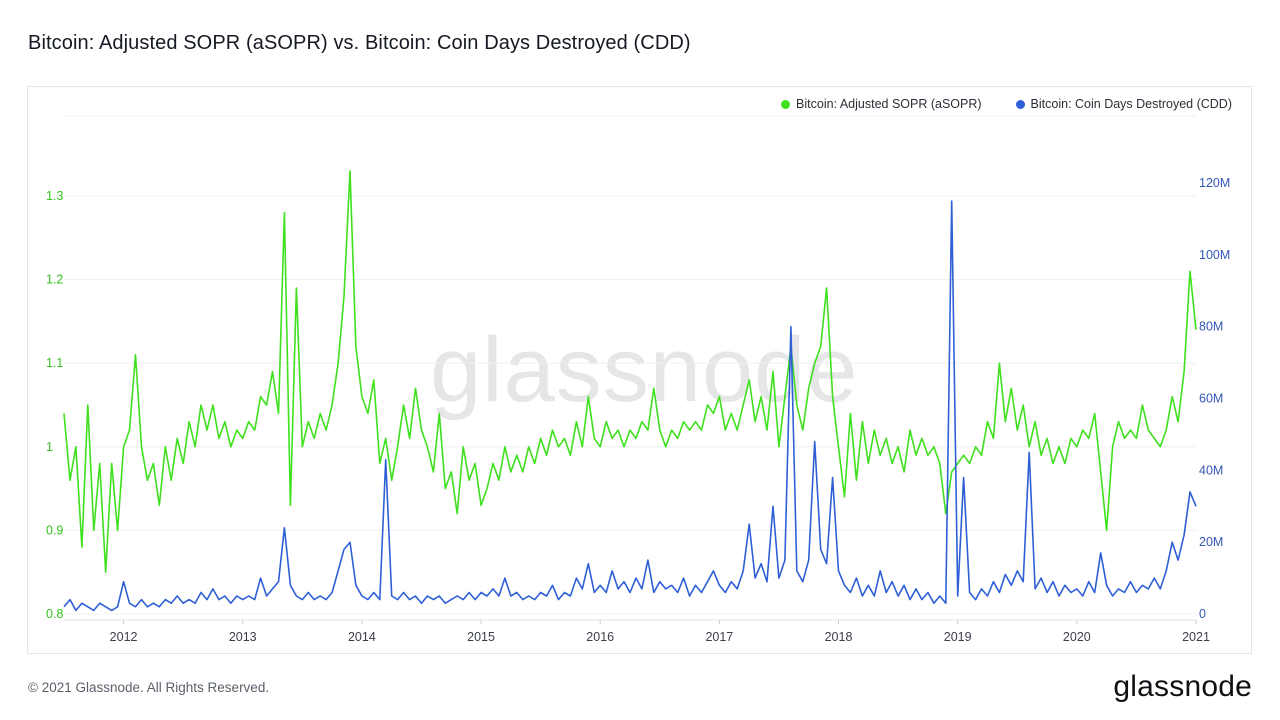  Describe the element at coordinates (243, 637) in the screenshot. I see `x-tick-label: 2013` at that location.